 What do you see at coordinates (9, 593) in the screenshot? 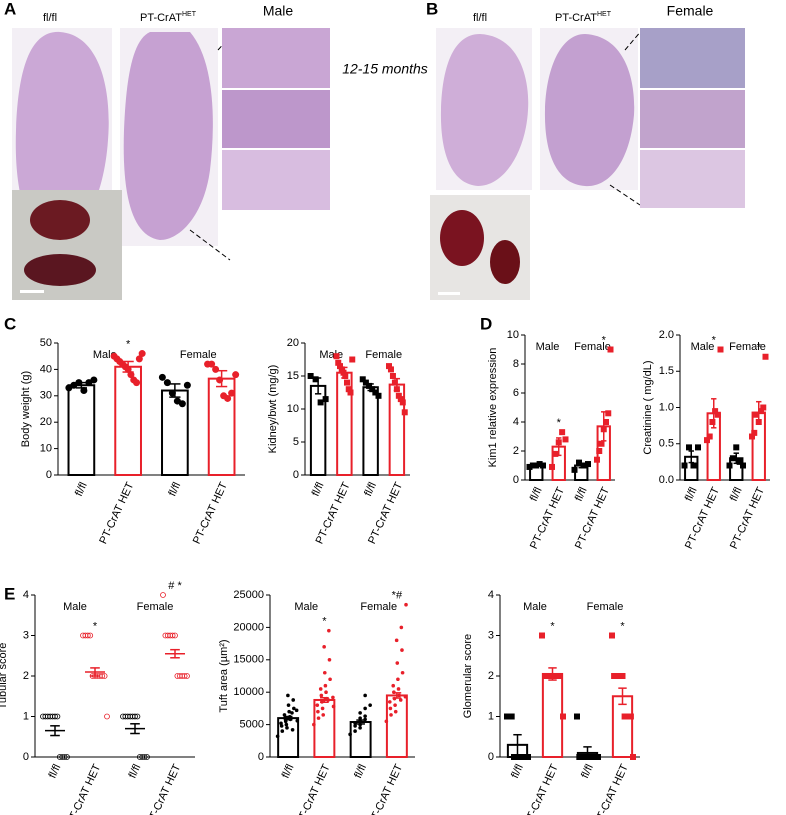
I see `panel-letter: E` at bounding box center [9, 593].